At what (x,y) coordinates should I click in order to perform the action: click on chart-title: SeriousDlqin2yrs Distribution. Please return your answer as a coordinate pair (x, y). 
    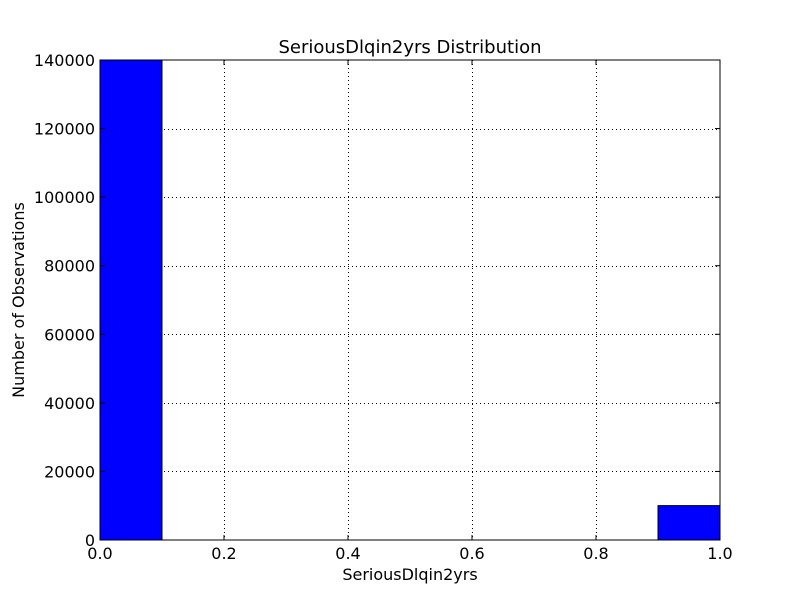
    Looking at the image, I should click on (409, 47).